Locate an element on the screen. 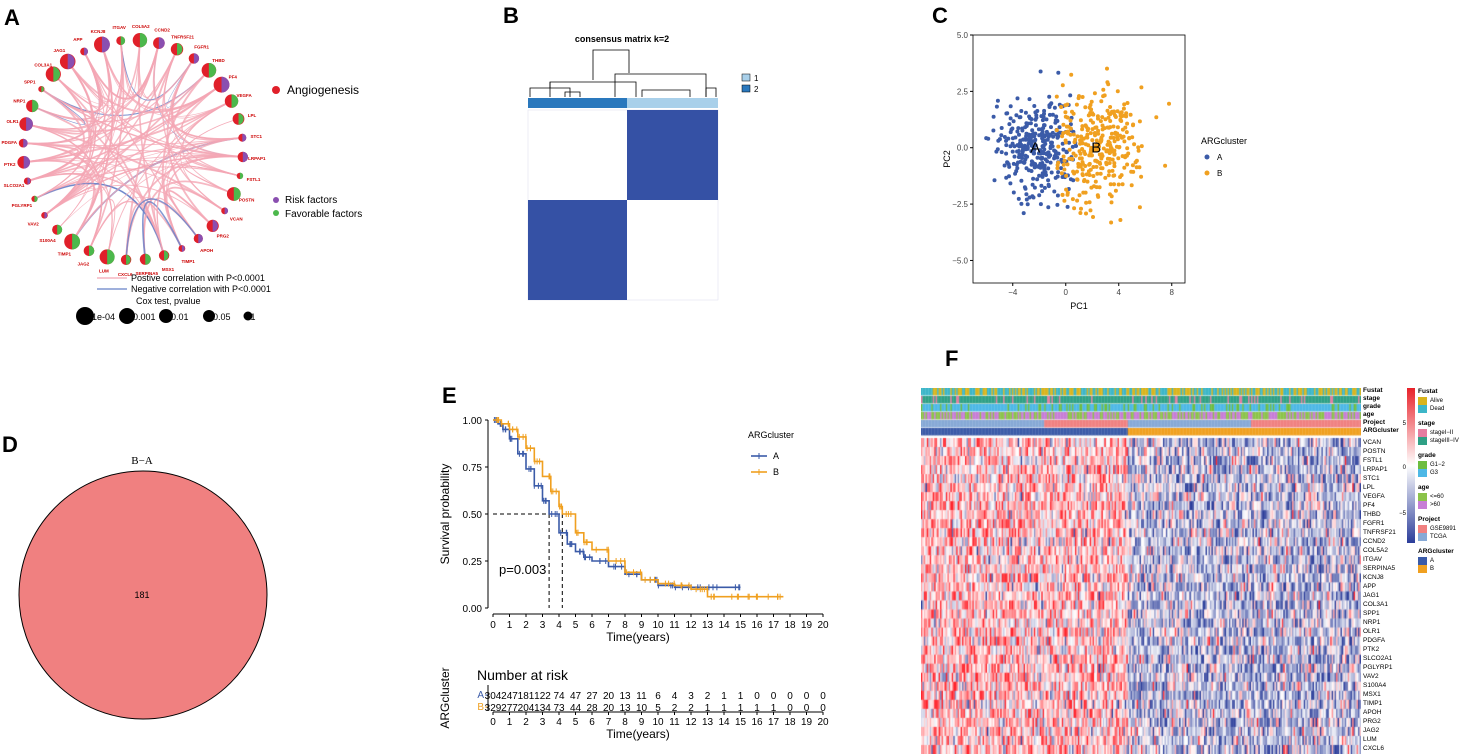 Image resolution: width=1464 pixels, height=754 pixels. gene-label: MSX1 is located at coordinates (168, 269).